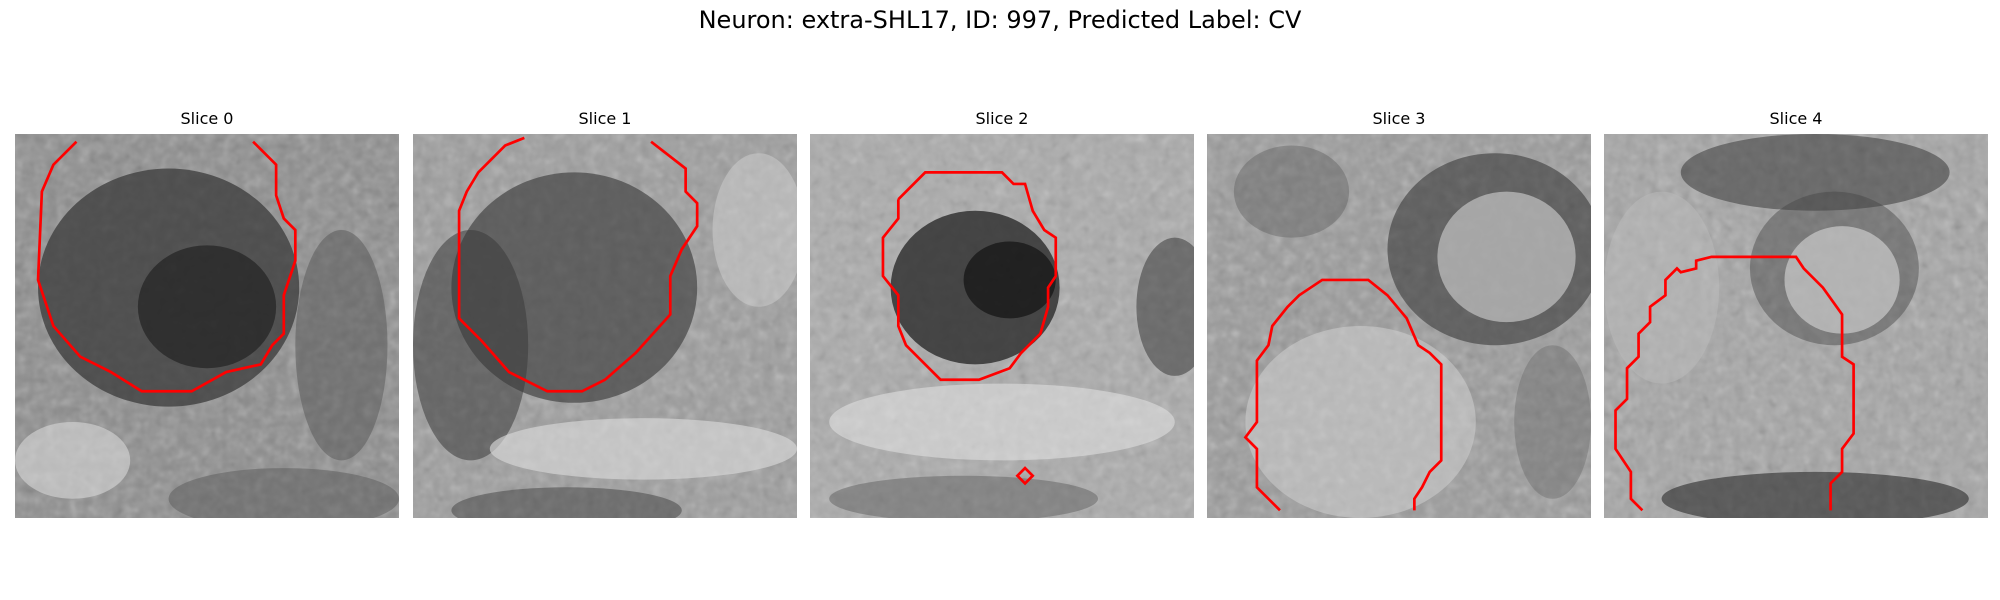 The height and width of the screenshot is (600, 2000). I want to click on slice-panel-4: Slice 4, so click(1796, 313).